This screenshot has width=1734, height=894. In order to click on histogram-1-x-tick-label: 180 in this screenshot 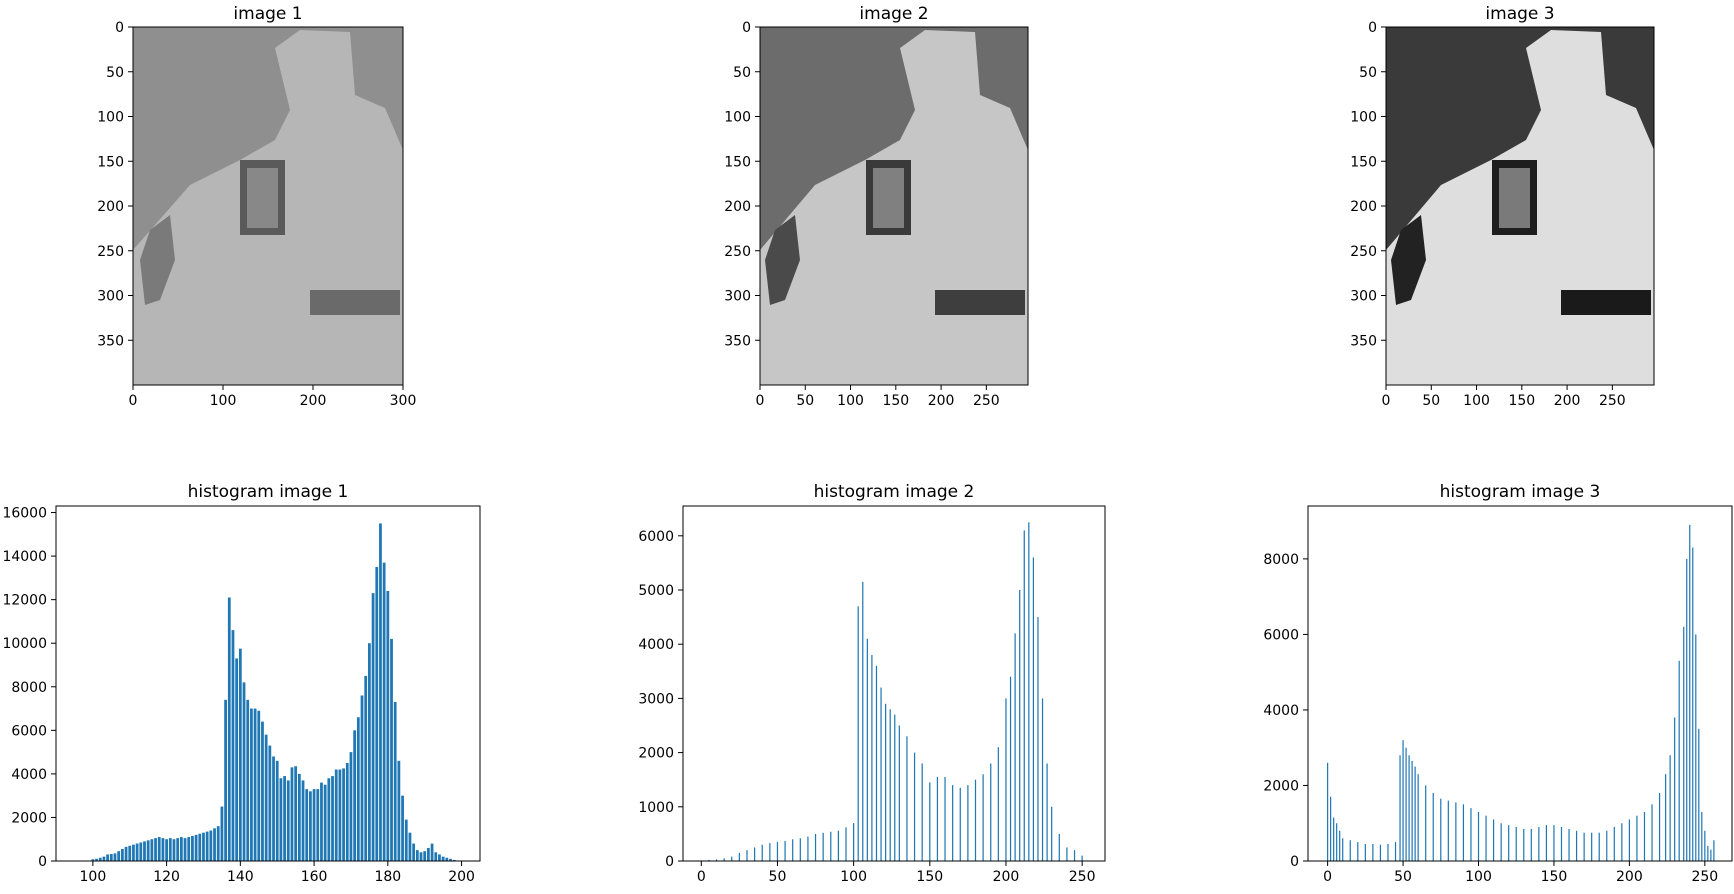, I will do `click(387, 877)`.